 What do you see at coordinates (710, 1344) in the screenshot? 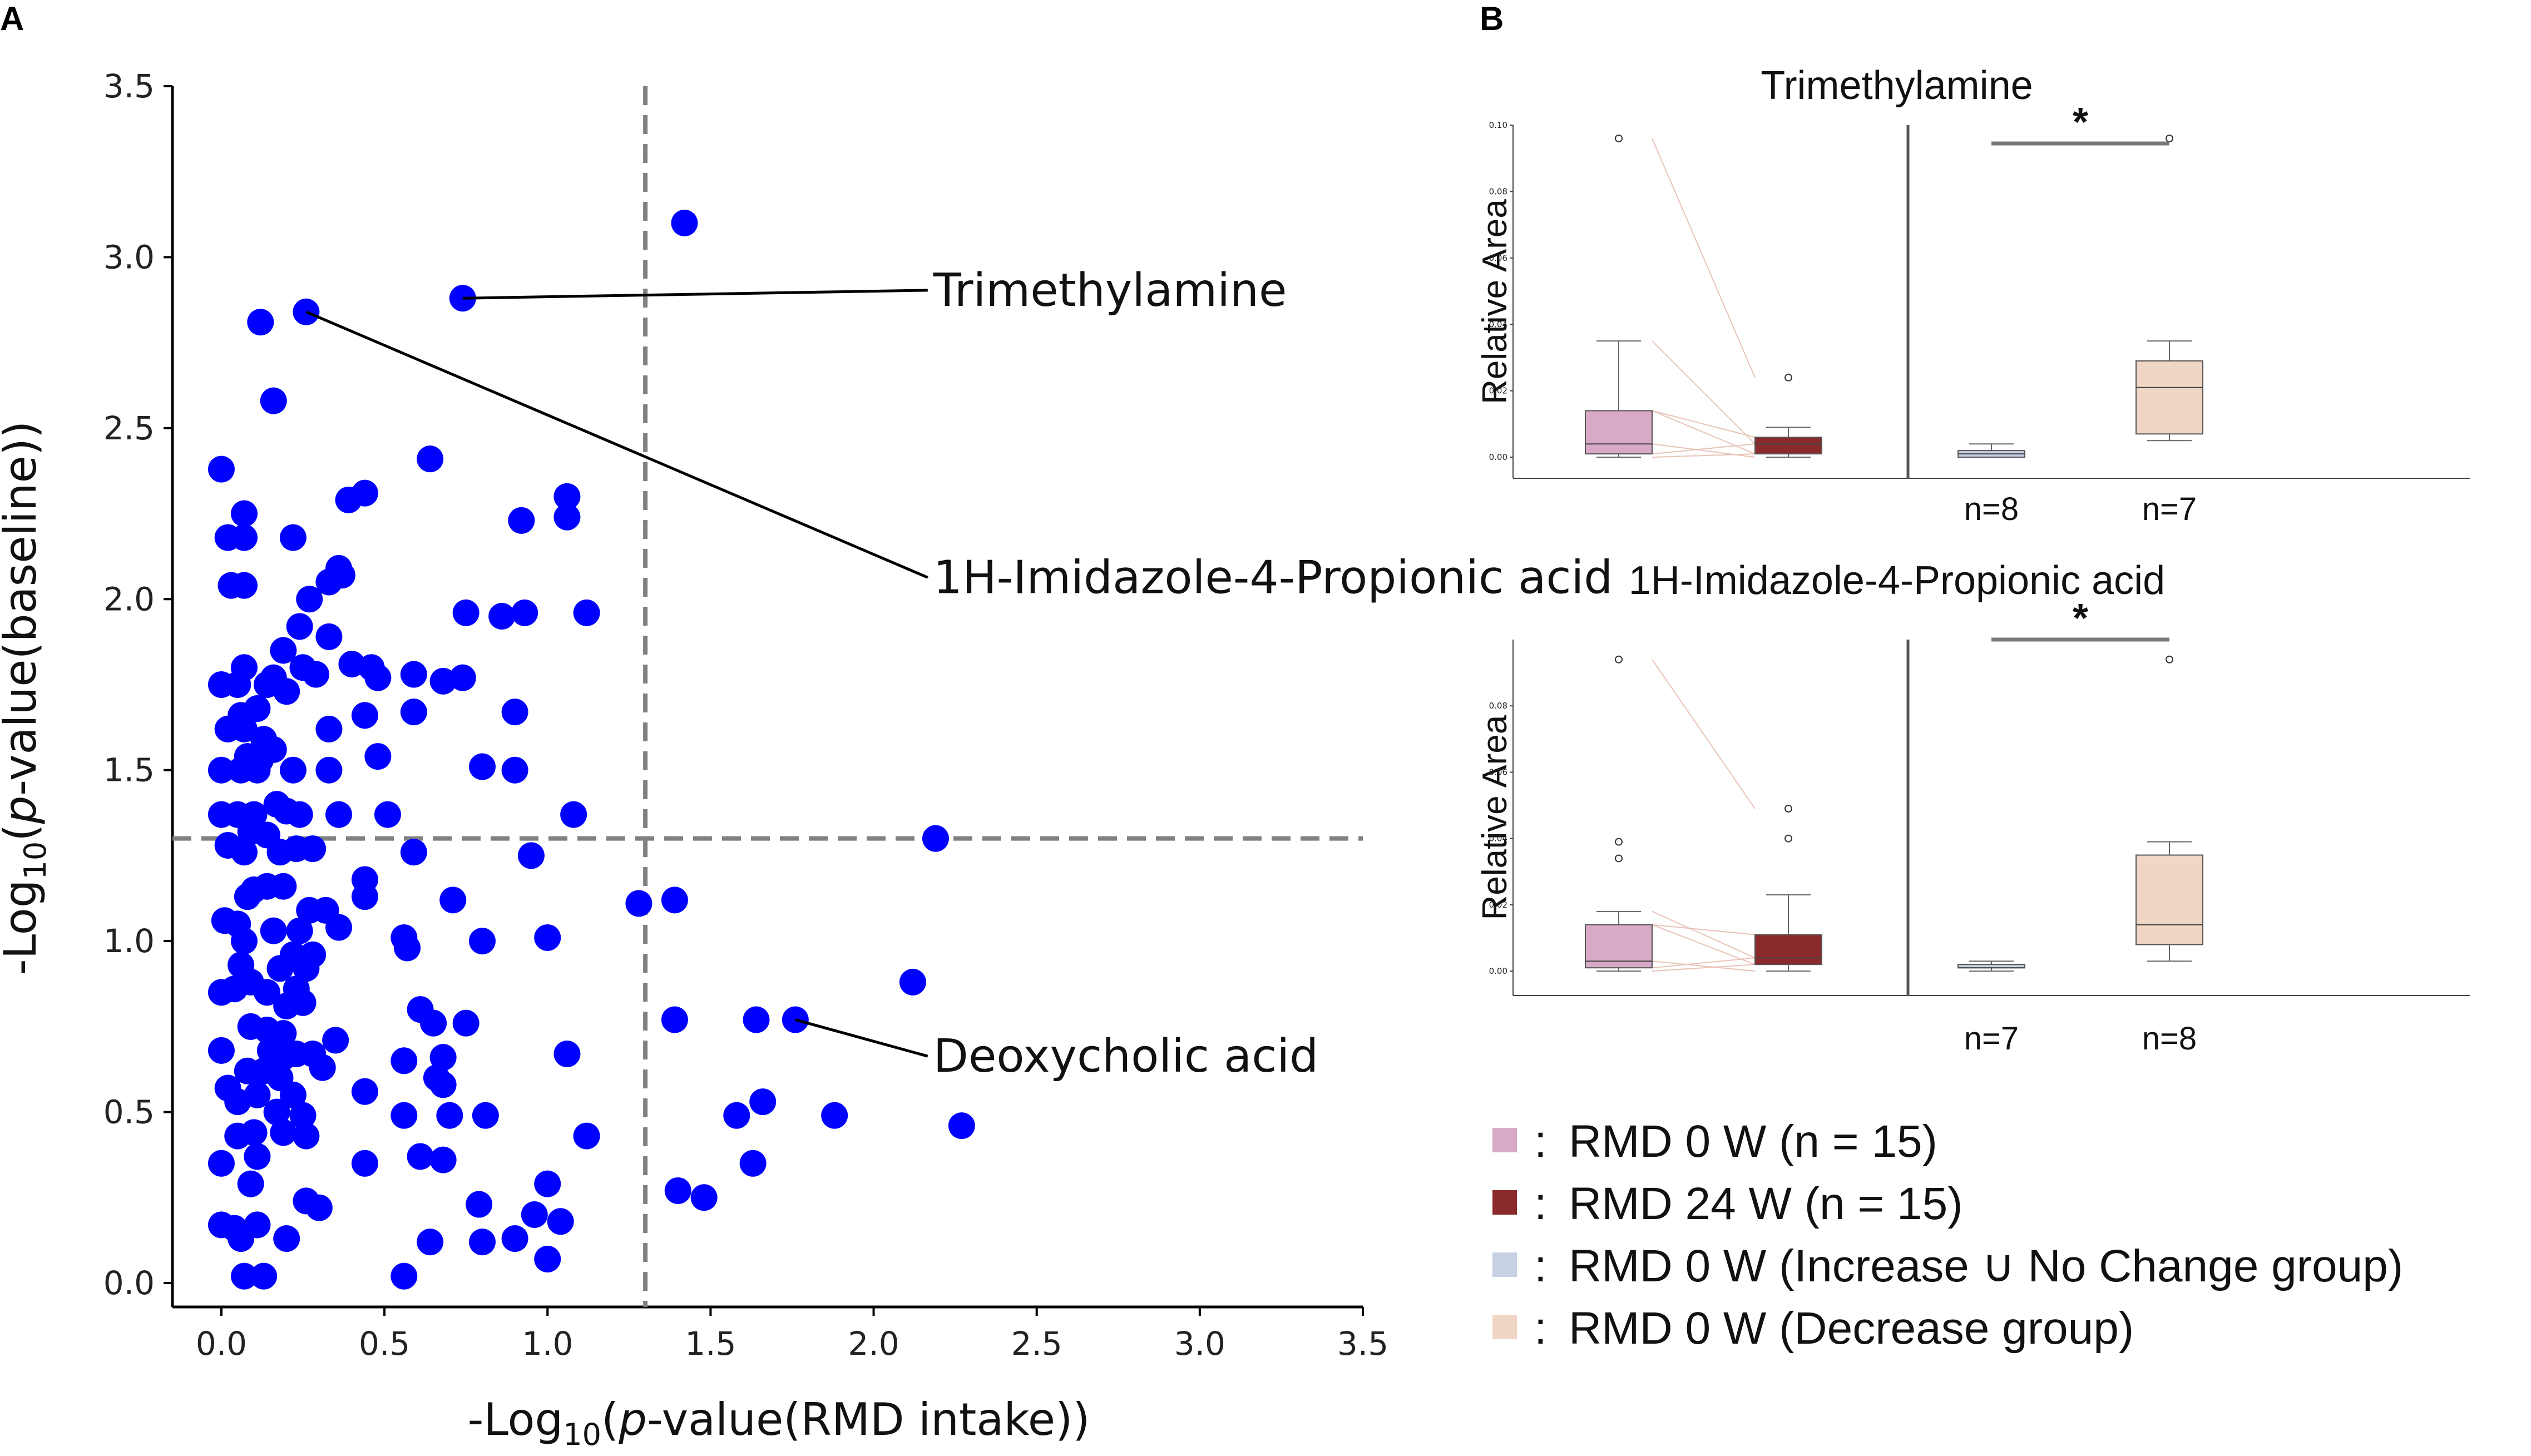
I see `x-tick-label: 1.5` at bounding box center [710, 1344].